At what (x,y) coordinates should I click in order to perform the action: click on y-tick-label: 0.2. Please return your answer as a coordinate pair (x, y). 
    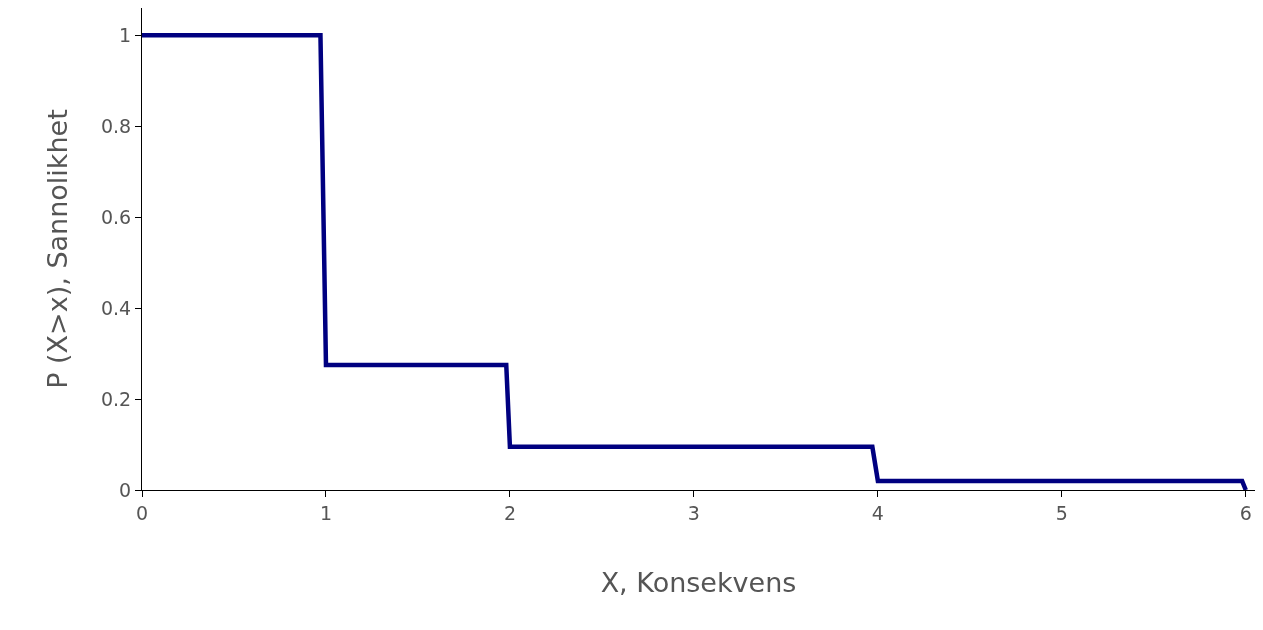
    Looking at the image, I should click on (116, 398).